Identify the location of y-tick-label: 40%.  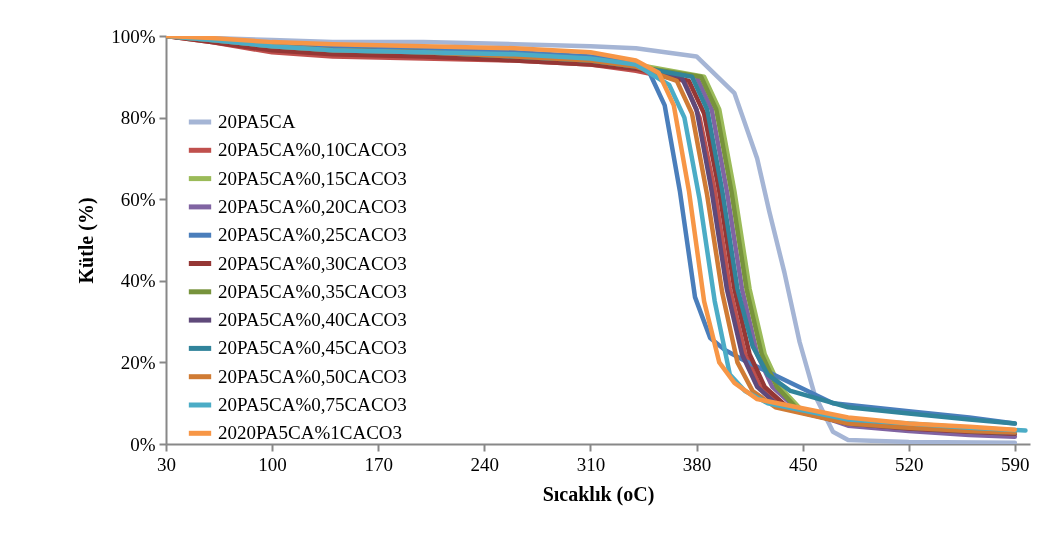
(138, 281).